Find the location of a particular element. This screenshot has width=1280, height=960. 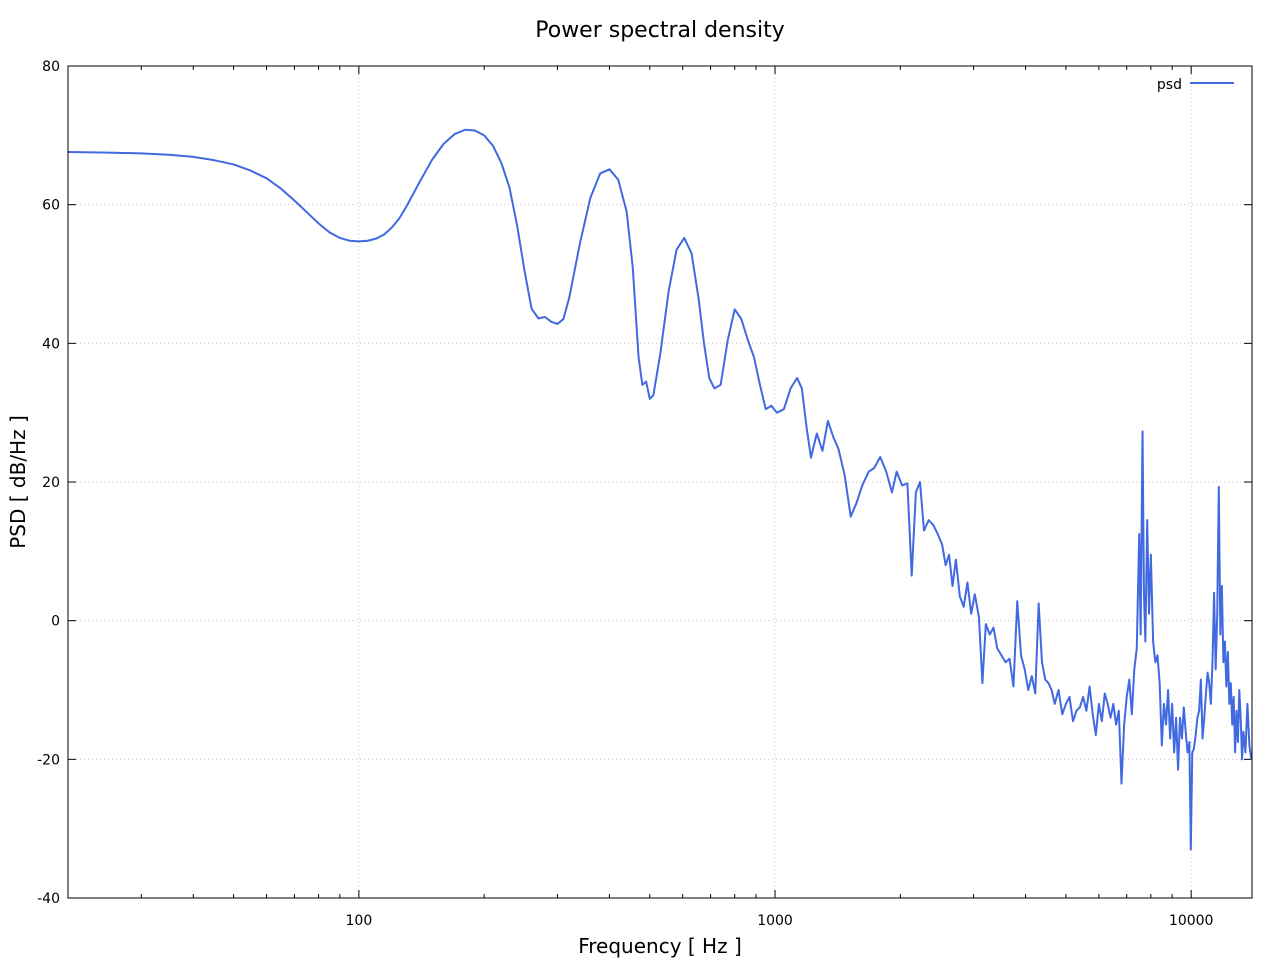

x-tick-label: 100 is located at coordinates (359, 921).